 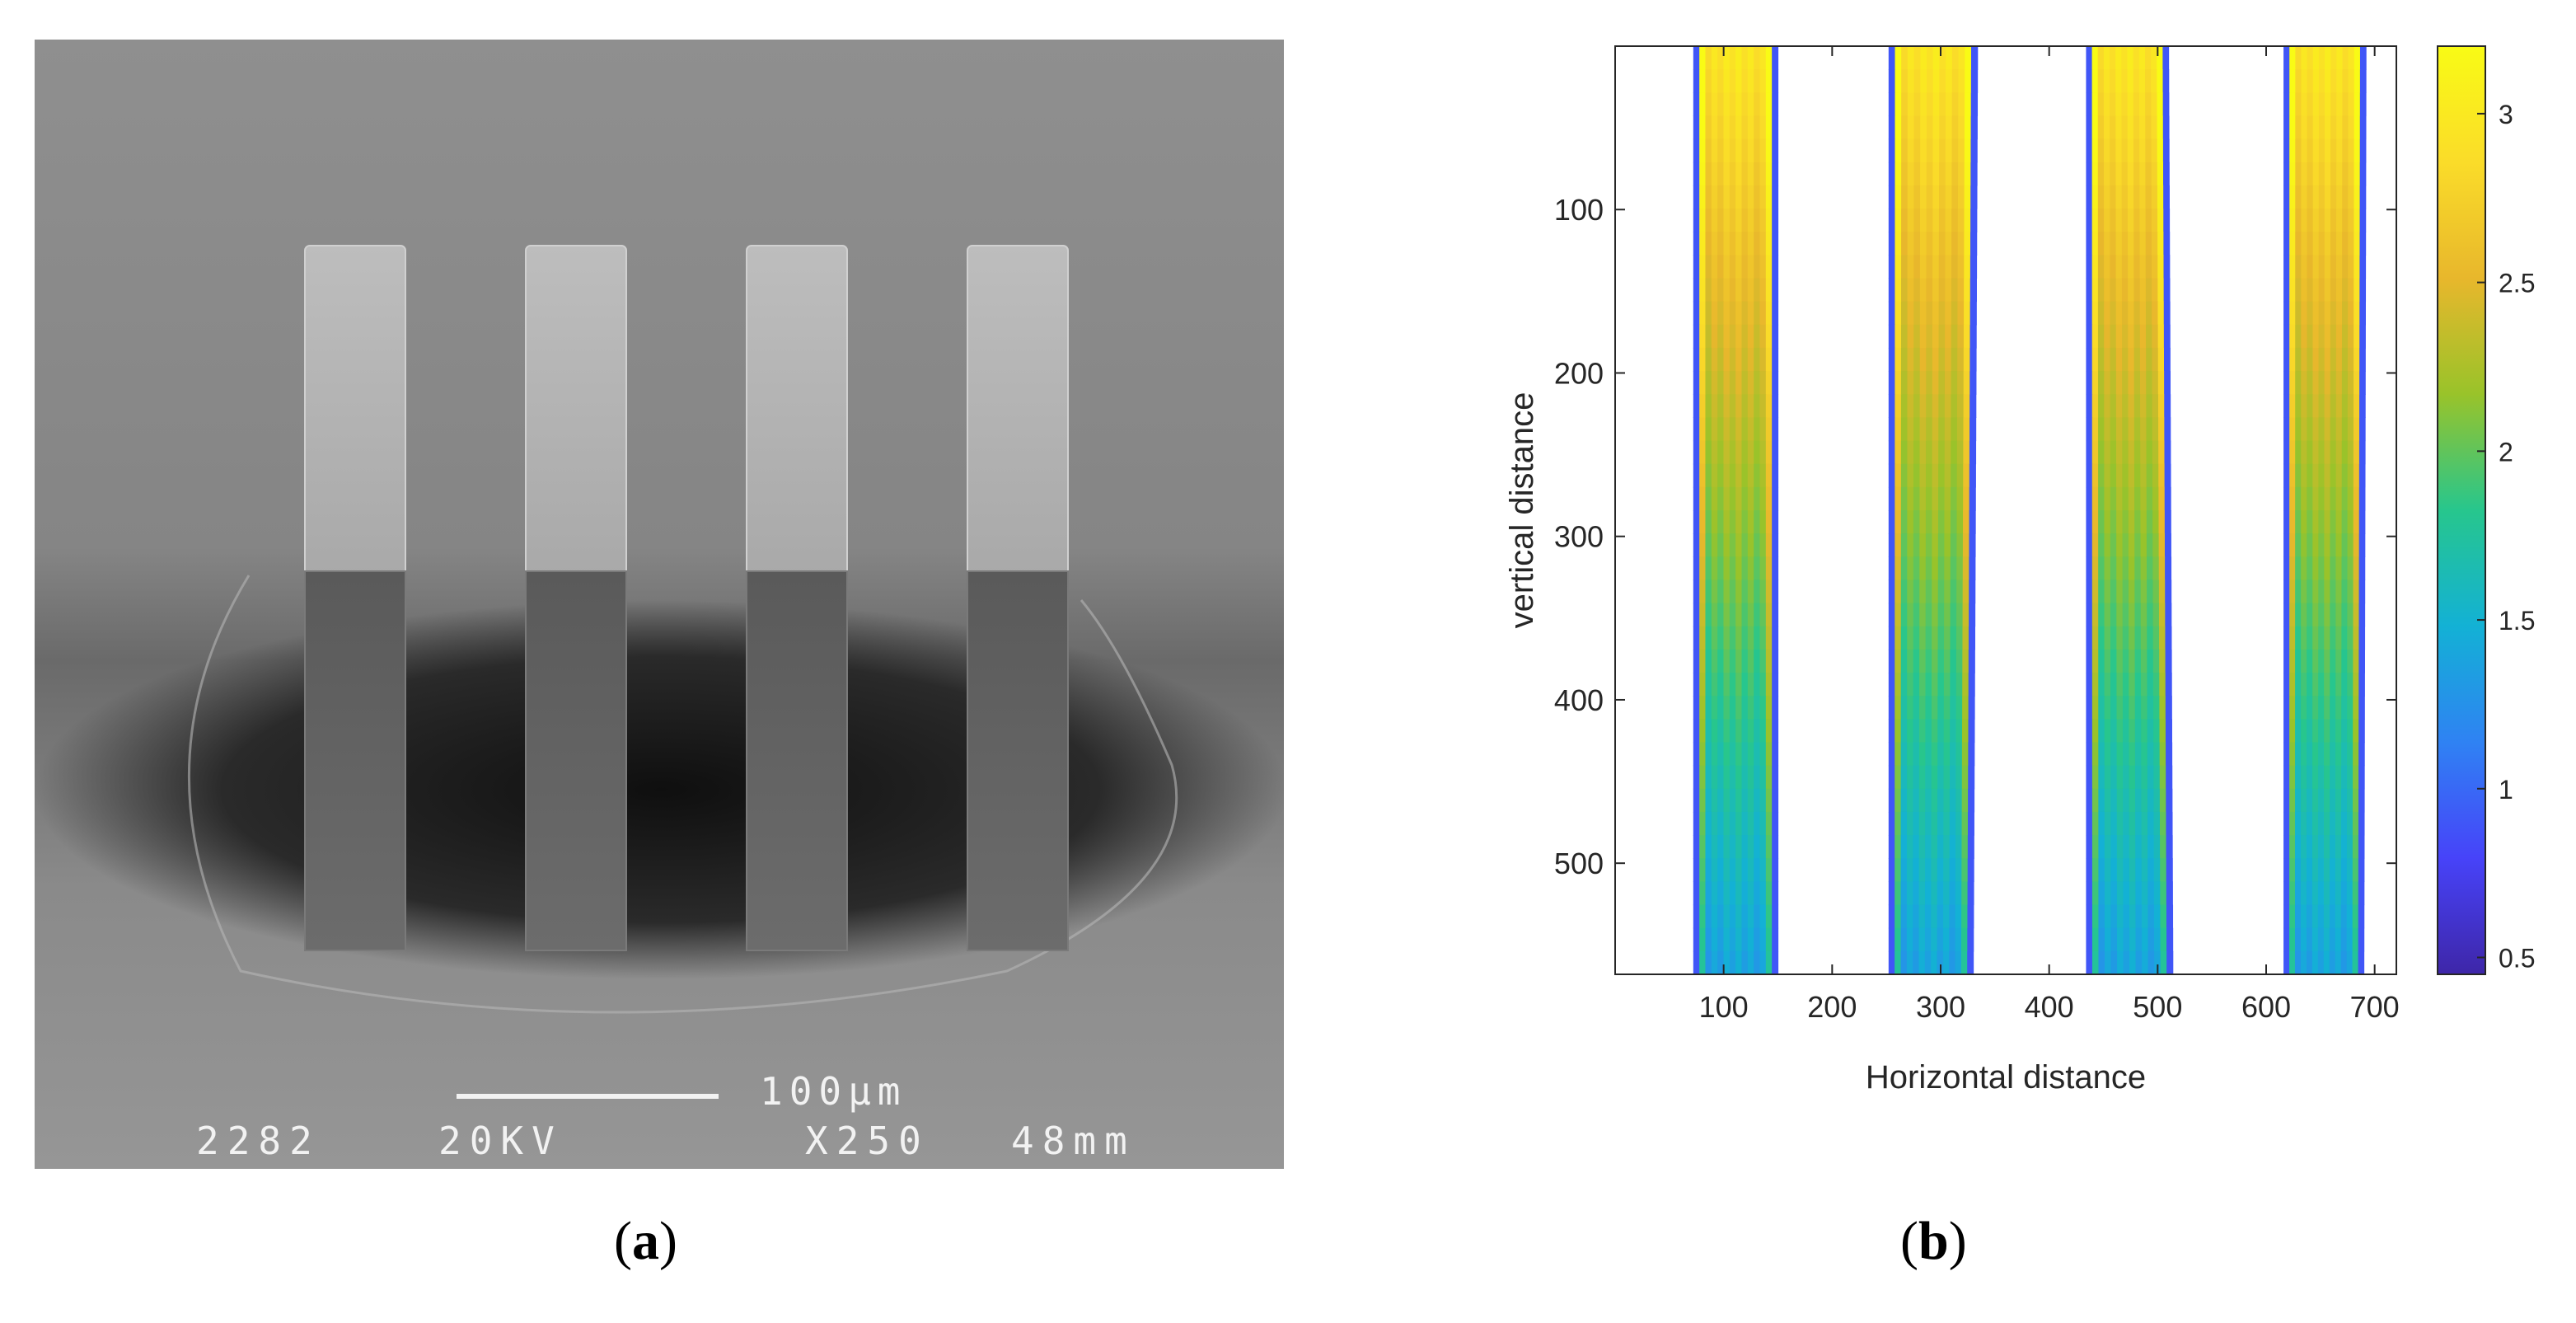 What do you see at coordinates (2461, 510) in the screenshot?
I see `colorbar-frame` at bounding box center [2461, 510].